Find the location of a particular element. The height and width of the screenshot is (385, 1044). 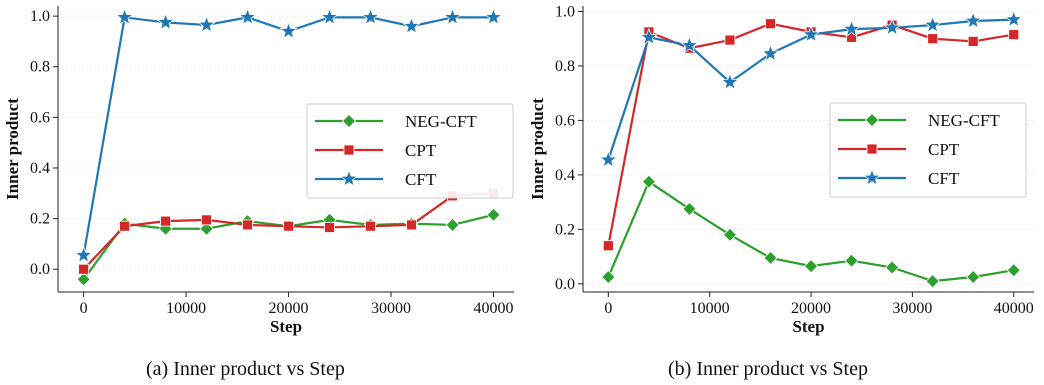

caption-b: (b) Inner product vs Step is located at coordinates (768, 369).